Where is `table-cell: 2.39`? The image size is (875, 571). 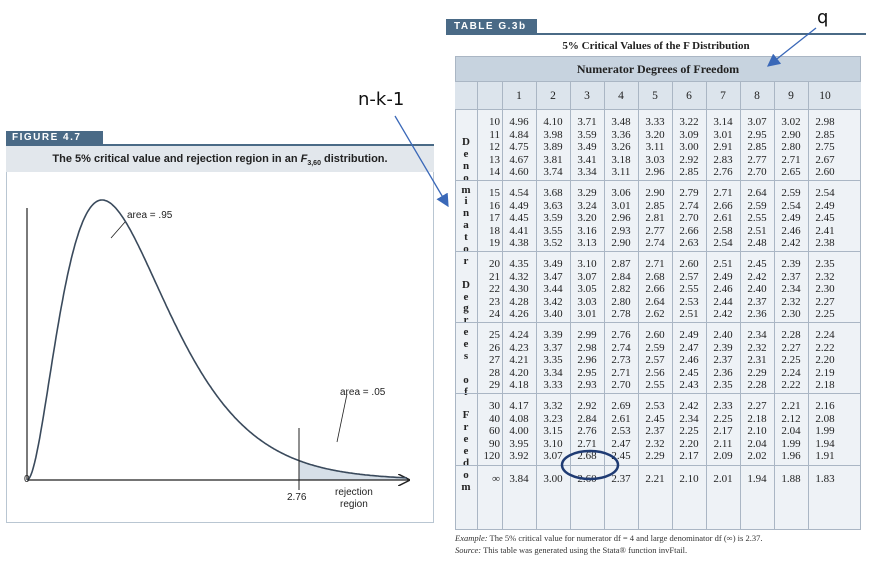
table-cell: 2.39 is located at coordinates (723, 347).